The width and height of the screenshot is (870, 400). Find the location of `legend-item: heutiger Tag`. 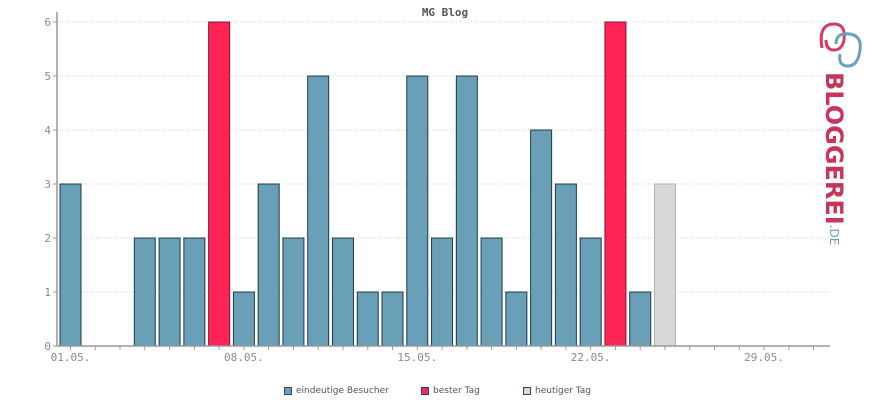

legend-item: heutiger Tag is located at coordinates (557, 391).